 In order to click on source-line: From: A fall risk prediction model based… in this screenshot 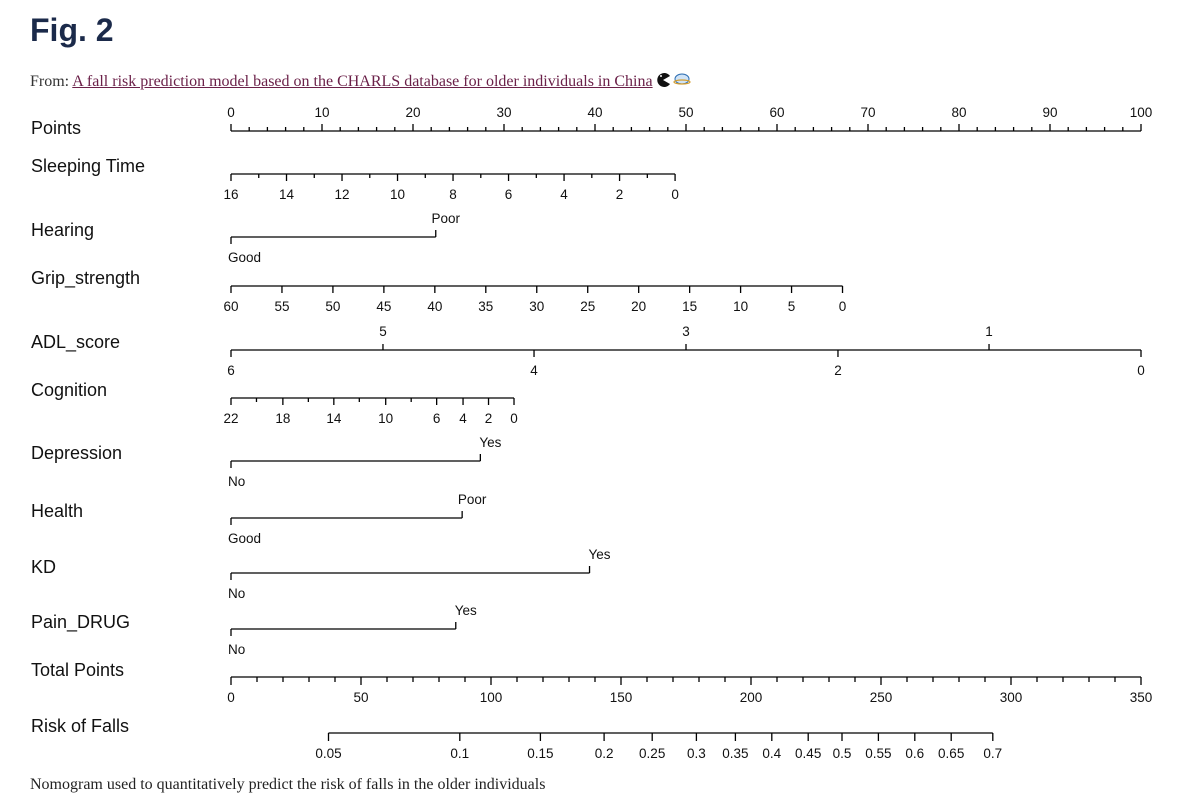, I will do `click(360, 82)`.